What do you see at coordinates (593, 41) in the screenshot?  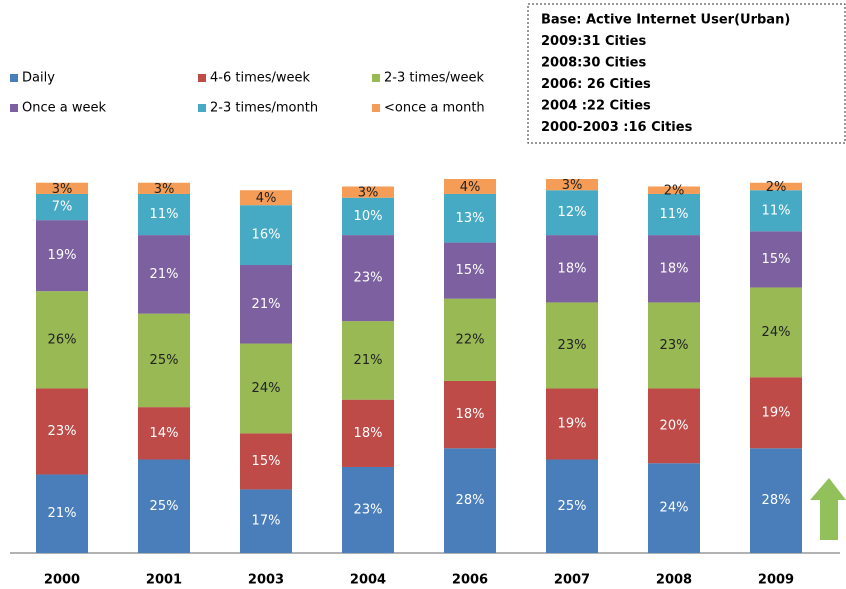 I see `annotation-line: 2009:31 Cities` at bounding box center [593, 41].